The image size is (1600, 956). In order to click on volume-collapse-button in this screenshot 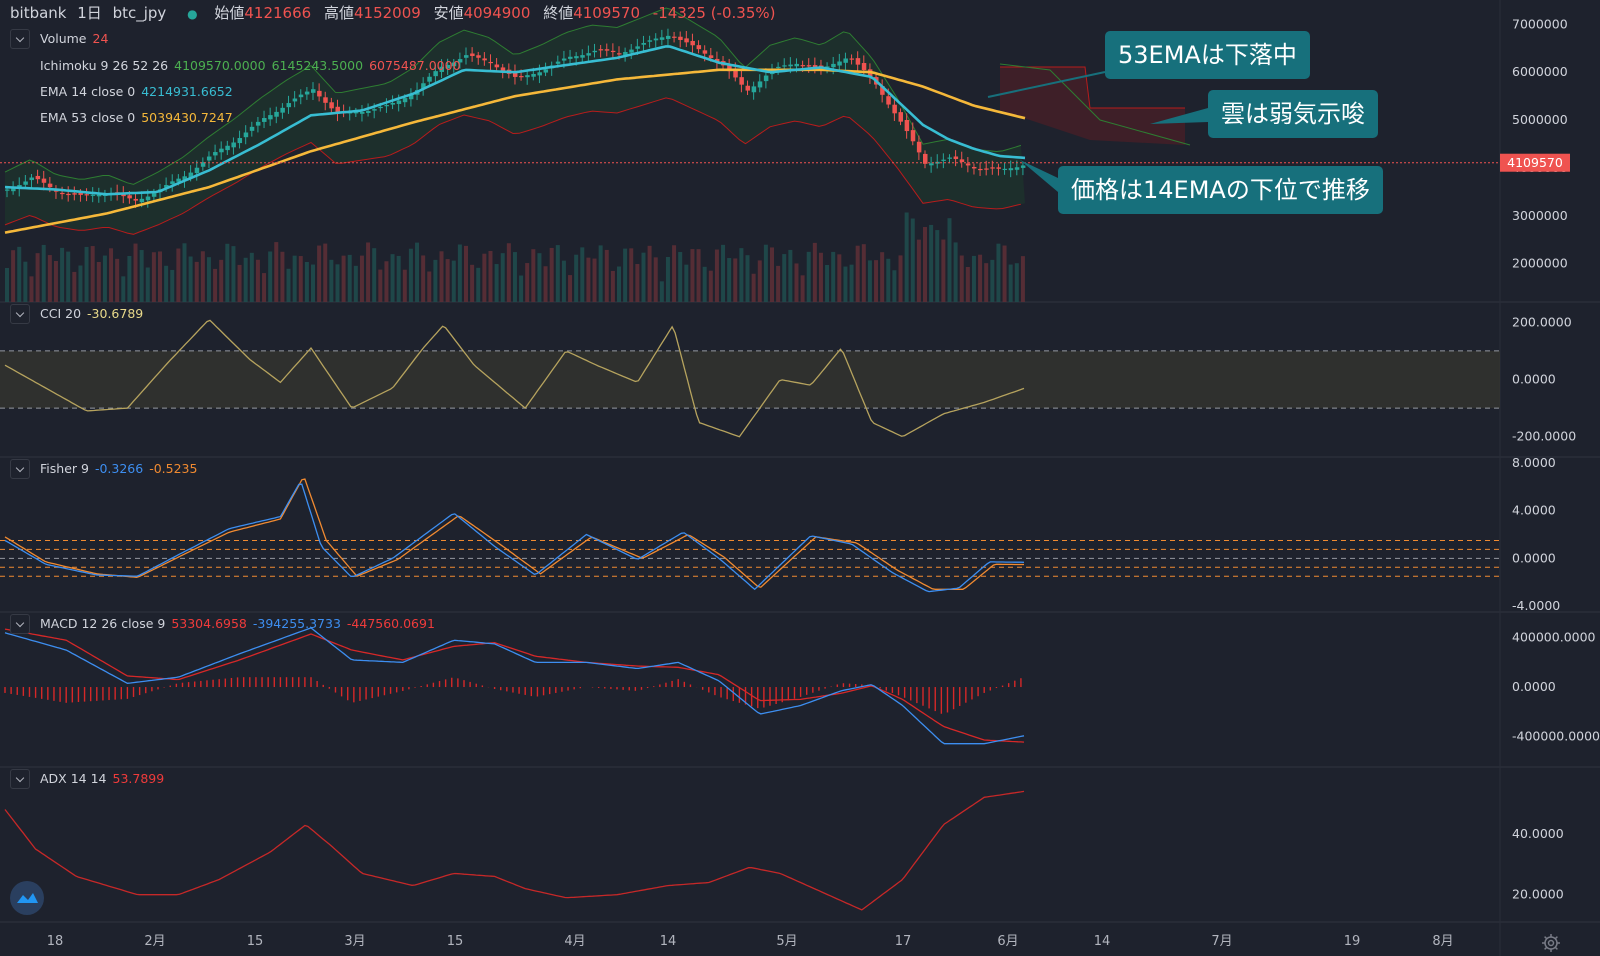, I will do `click(20, 39)`.